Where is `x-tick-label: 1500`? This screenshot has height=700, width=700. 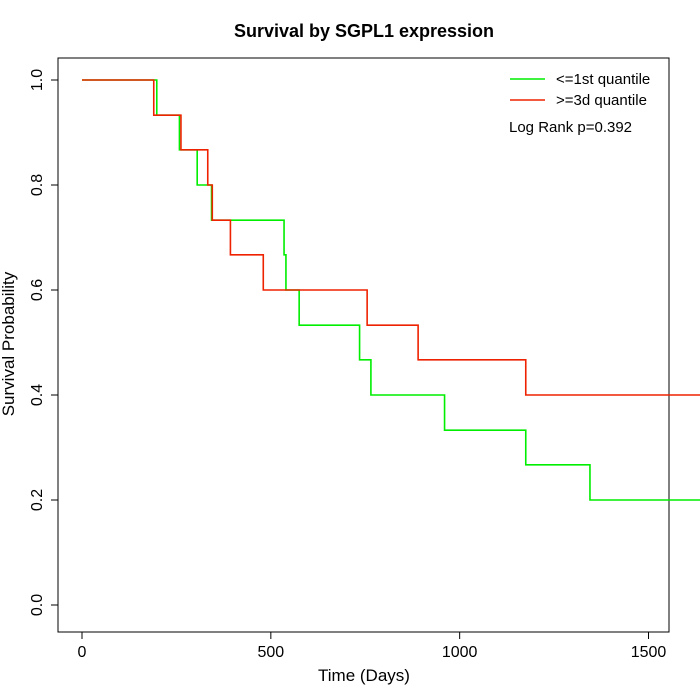 x-tick-label: 1500 is located at coordinates (649, 652).